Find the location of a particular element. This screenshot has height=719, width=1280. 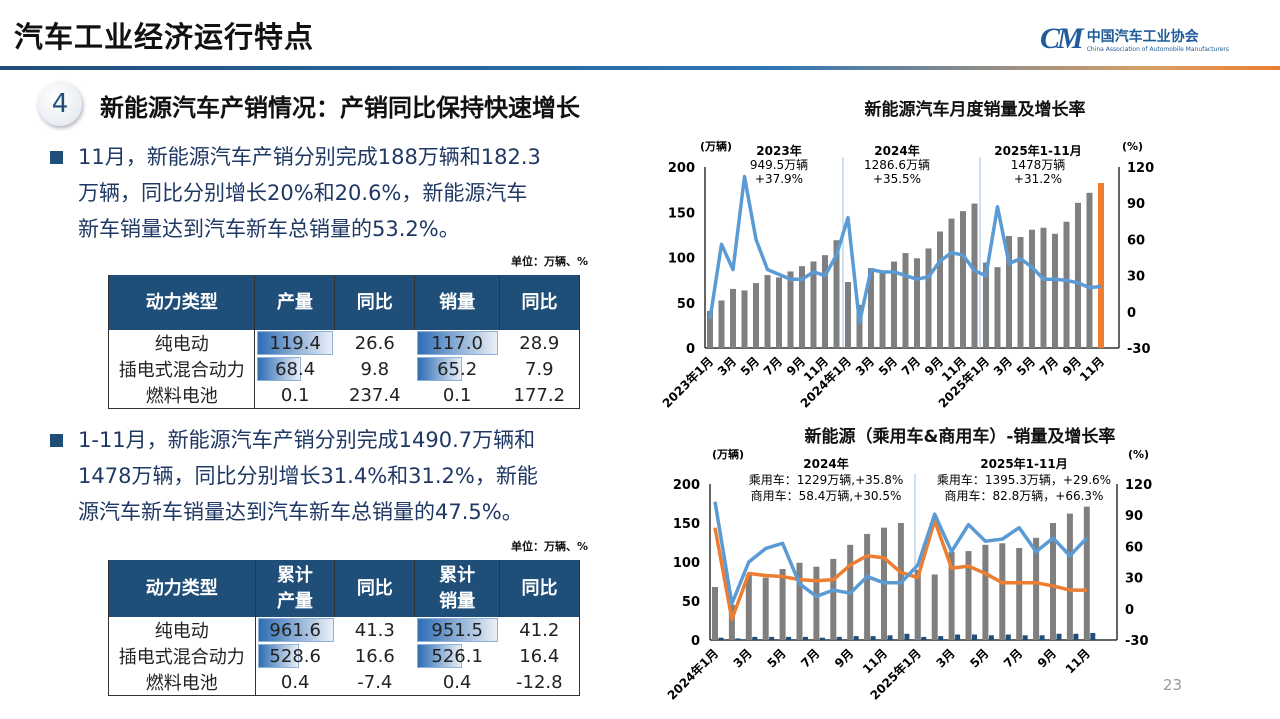

bullet-line: 万辆，同比分别增长20%和20.6%，新能源汽车 is located at coordinates (303, 193).